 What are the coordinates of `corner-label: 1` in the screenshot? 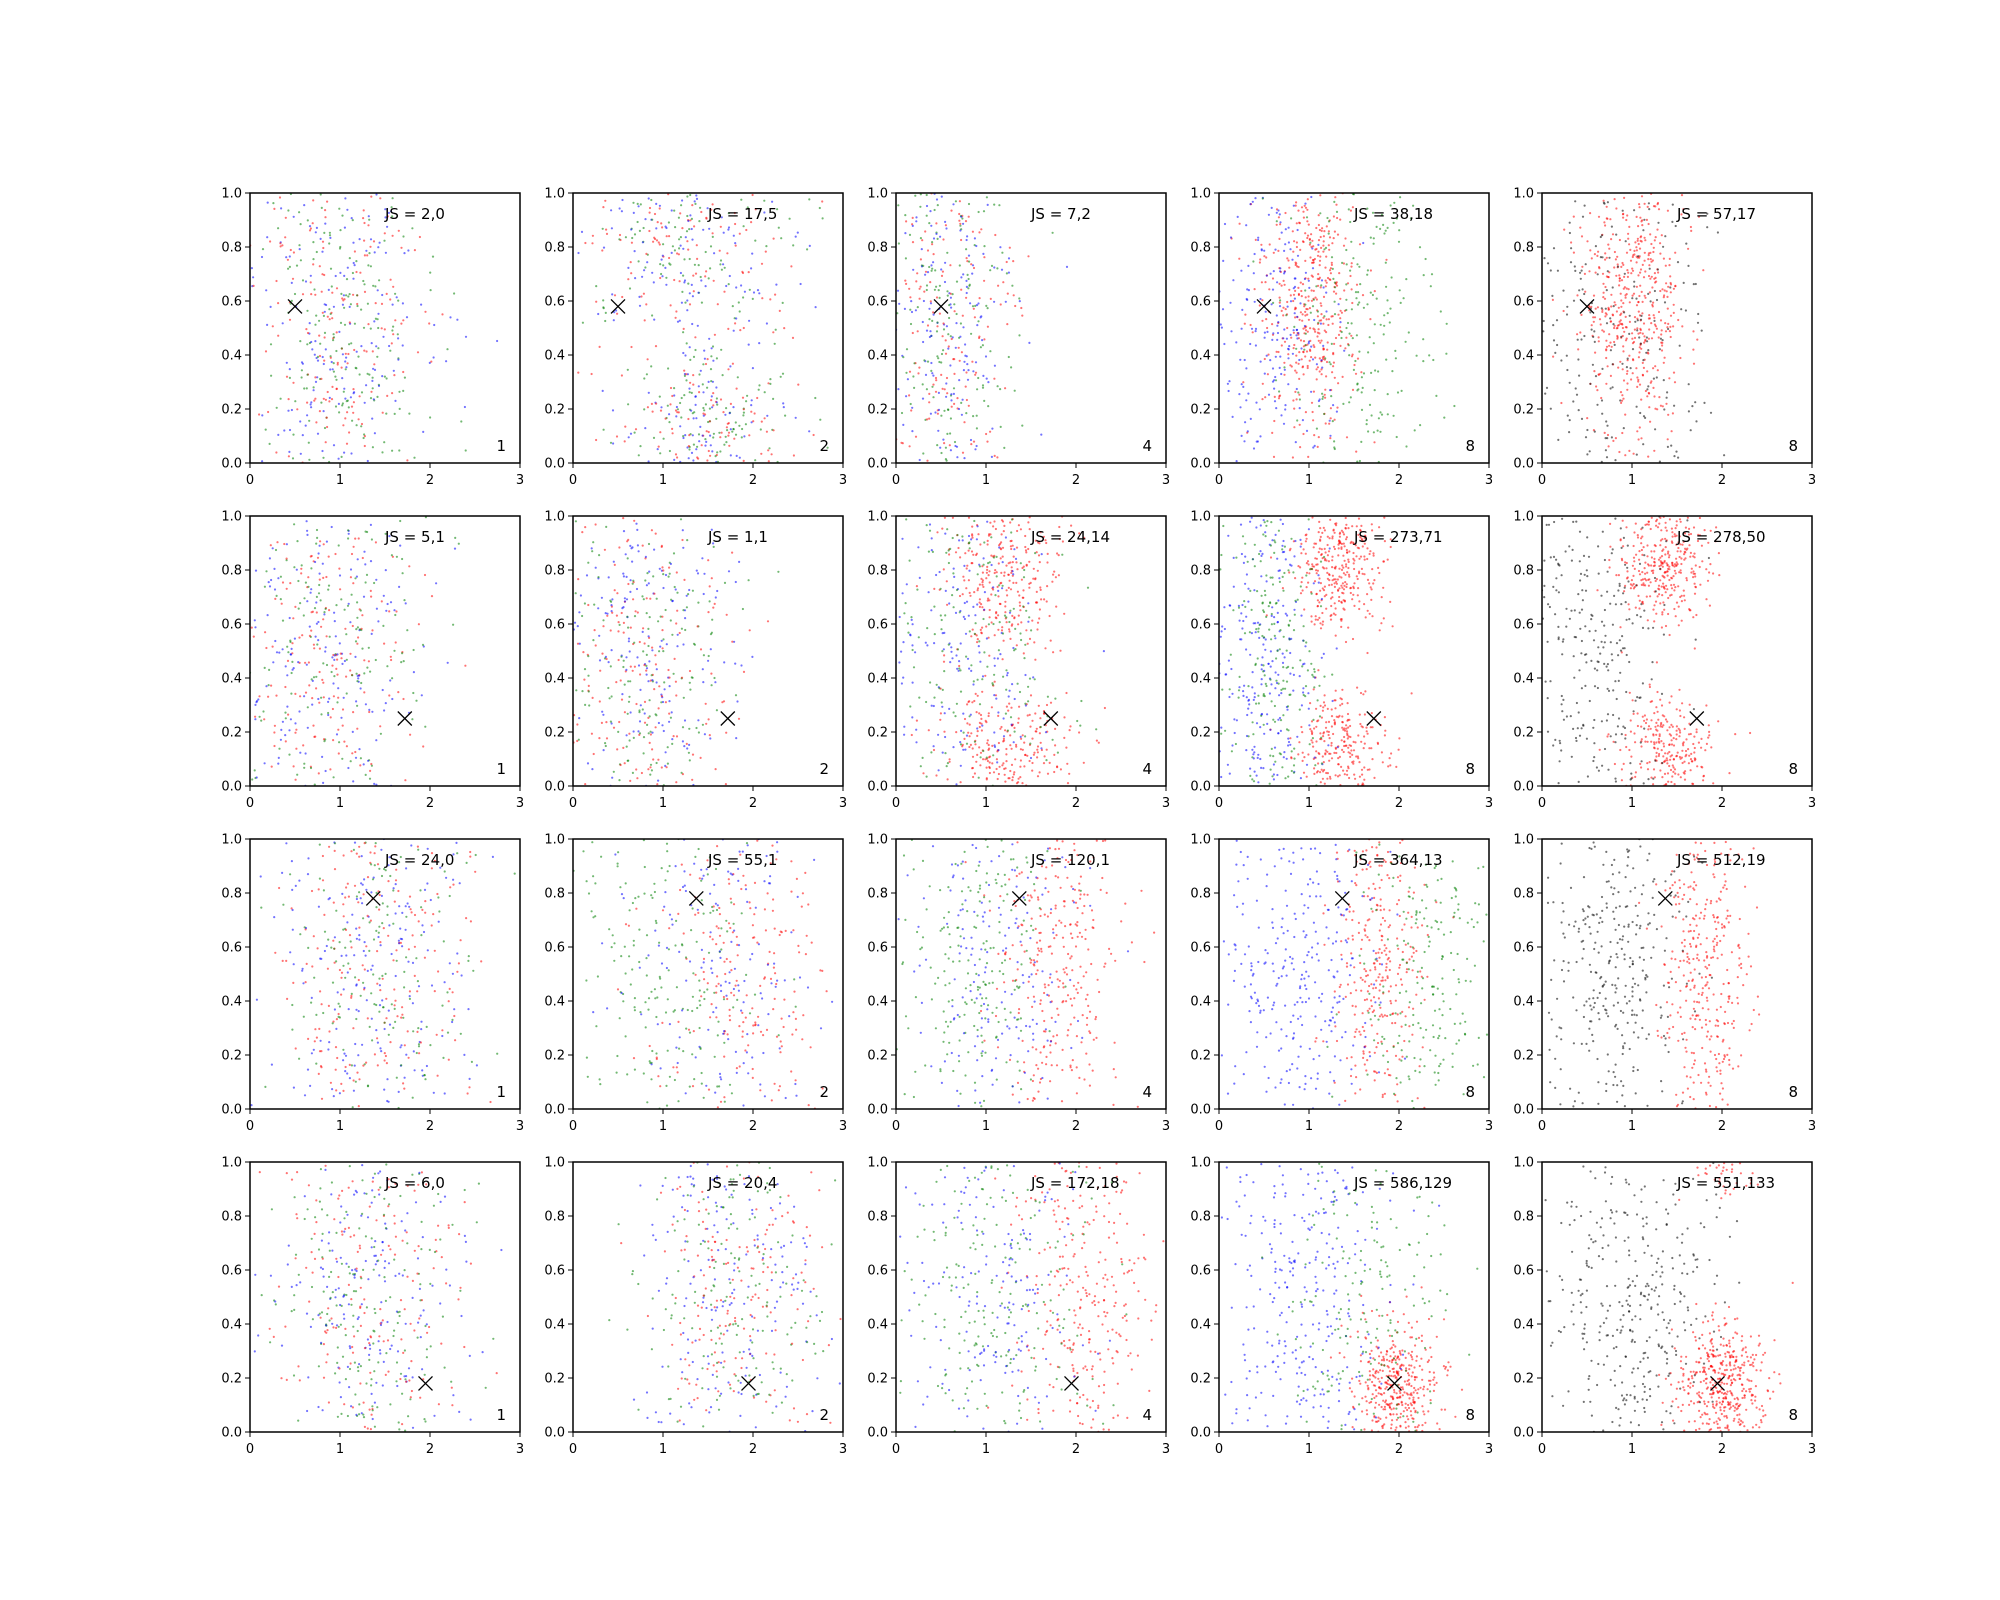 It's located at (501, 446).